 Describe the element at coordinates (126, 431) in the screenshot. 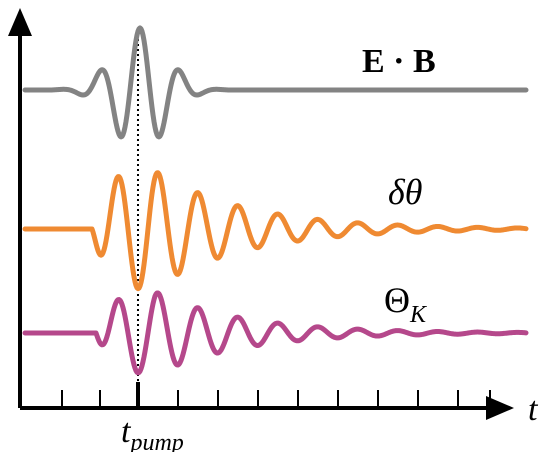

I see `label-t-pump-main: t` at that location.